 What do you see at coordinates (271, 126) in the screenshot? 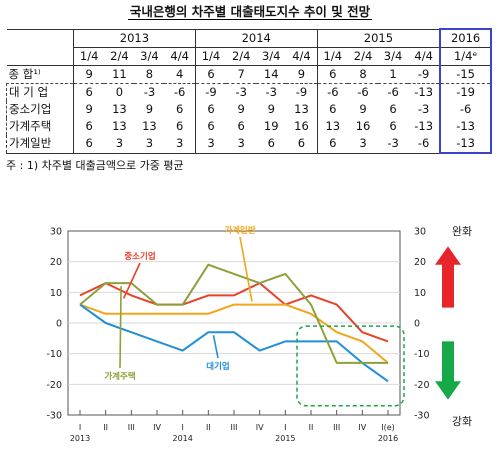
I see `table-value: 19` at bounding box center [271, 126].